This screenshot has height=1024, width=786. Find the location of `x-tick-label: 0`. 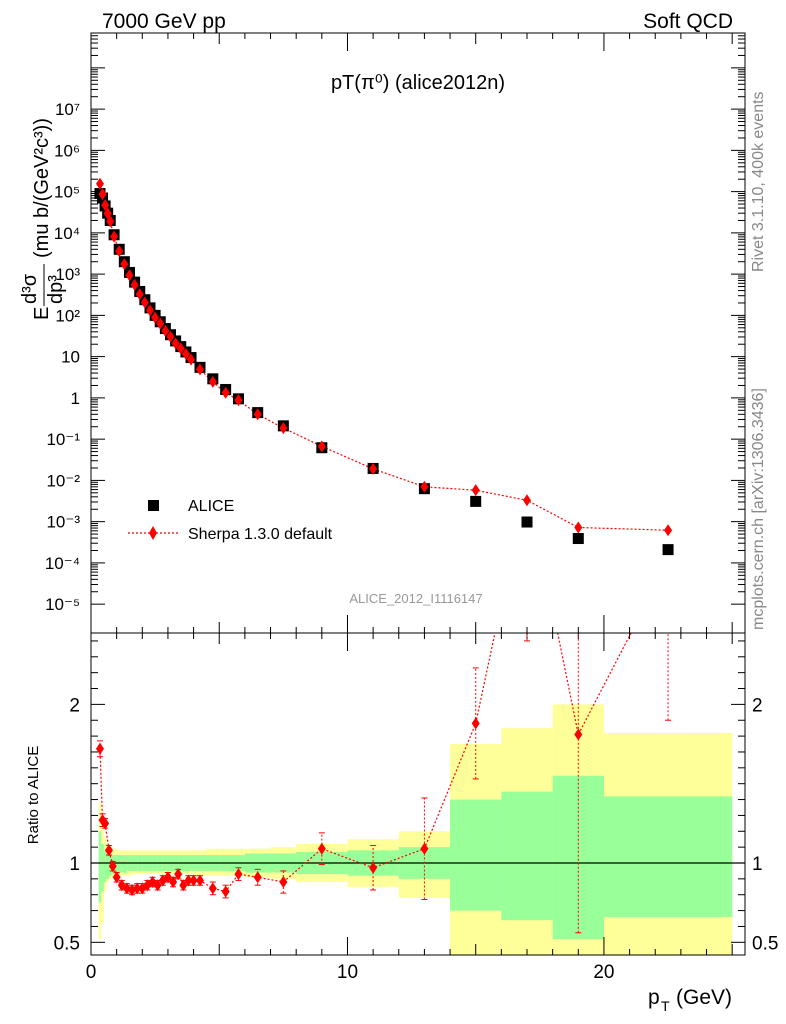

x-tick-label: 0 is located at coordinates (91, 972).